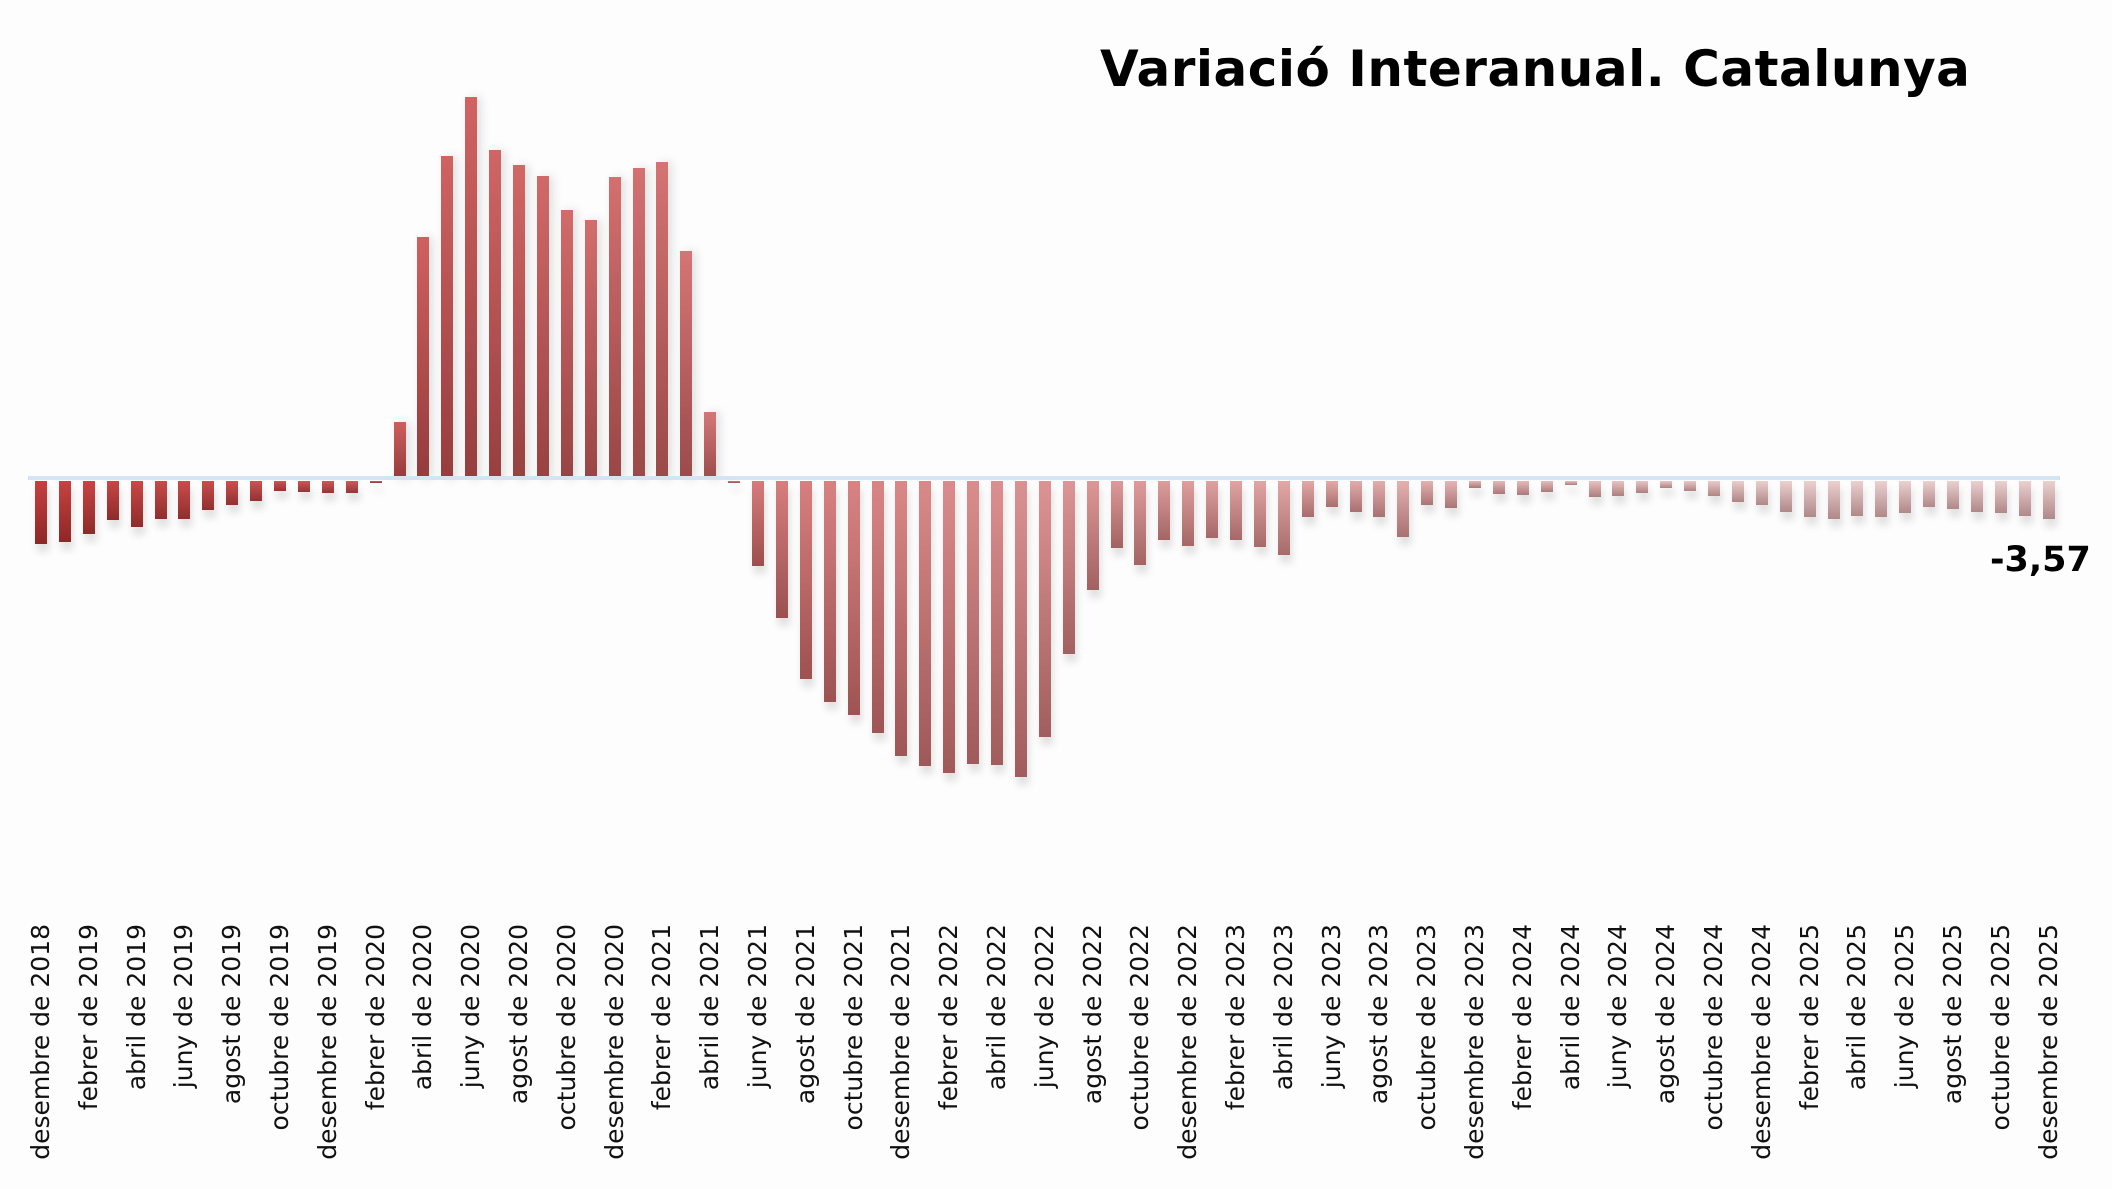 This screenshot has width=2112, height=1189. What do you see at coordinates (1857, 1007) in the screenshot?
I see `x-tick-label: abril de 2025` at bounding box center [1857, 1007].